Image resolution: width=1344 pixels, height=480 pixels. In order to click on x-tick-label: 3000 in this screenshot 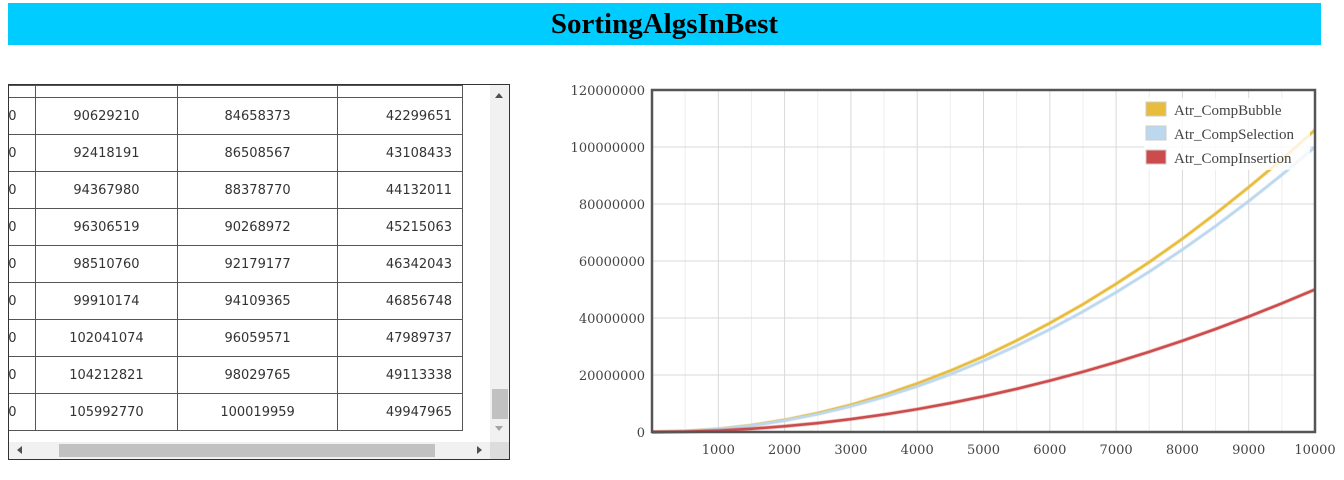, I will do `click(850, 450)`.